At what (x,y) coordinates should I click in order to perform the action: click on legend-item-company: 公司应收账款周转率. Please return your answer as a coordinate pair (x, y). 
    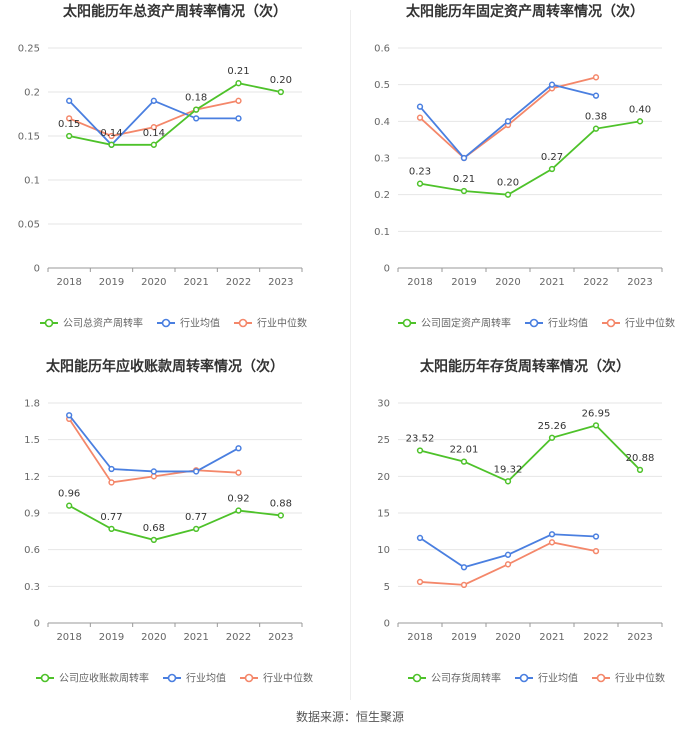
    Looking at the image, I should click on (92, 678).